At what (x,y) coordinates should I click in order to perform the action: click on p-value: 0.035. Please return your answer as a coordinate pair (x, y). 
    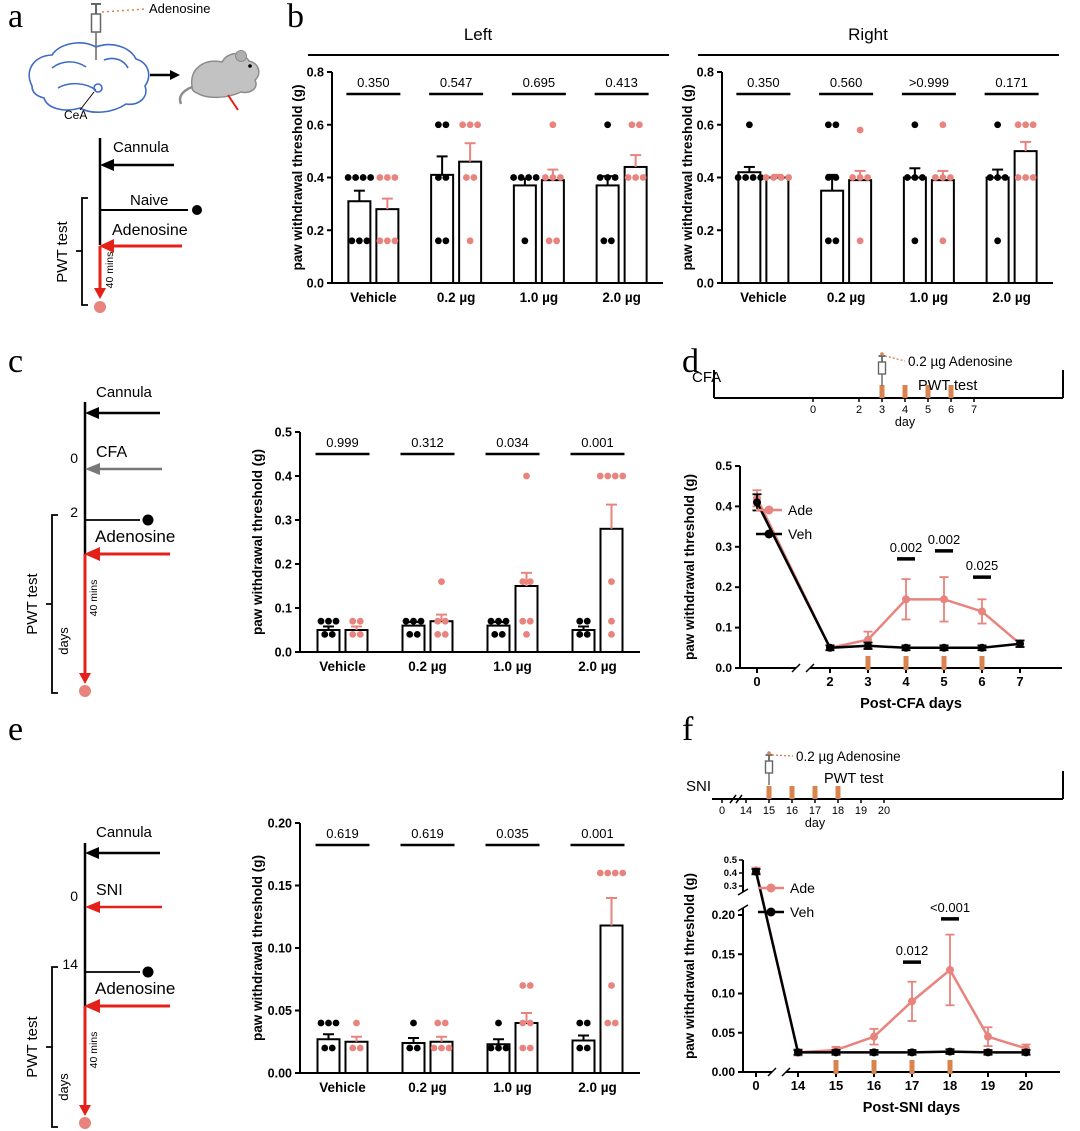
    Looking at the image, I should click on (512, 833).